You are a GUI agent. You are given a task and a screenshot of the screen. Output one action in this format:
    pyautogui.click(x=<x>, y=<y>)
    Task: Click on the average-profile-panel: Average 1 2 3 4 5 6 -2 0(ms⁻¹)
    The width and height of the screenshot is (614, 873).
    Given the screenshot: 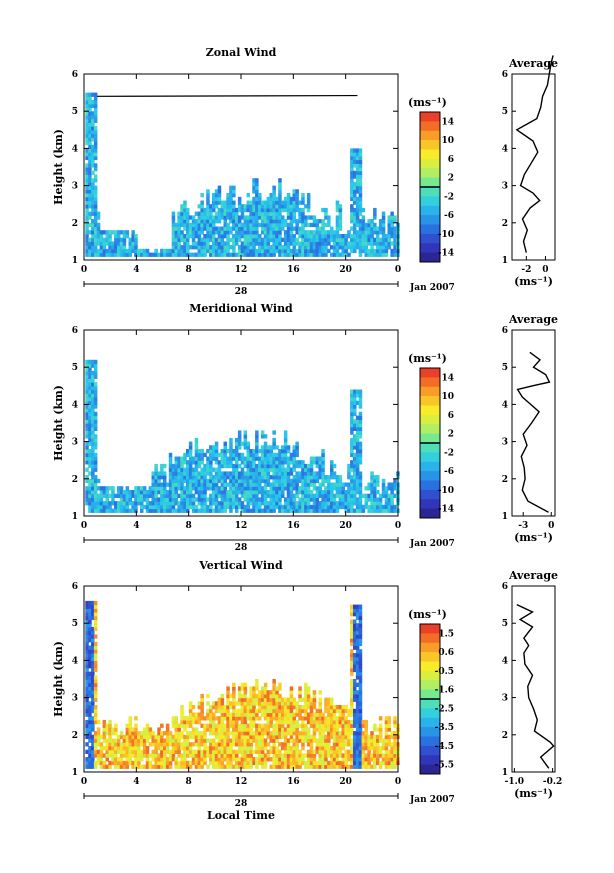 What is the action you would take?
    pyautogui.click(x=530, y=171)
    